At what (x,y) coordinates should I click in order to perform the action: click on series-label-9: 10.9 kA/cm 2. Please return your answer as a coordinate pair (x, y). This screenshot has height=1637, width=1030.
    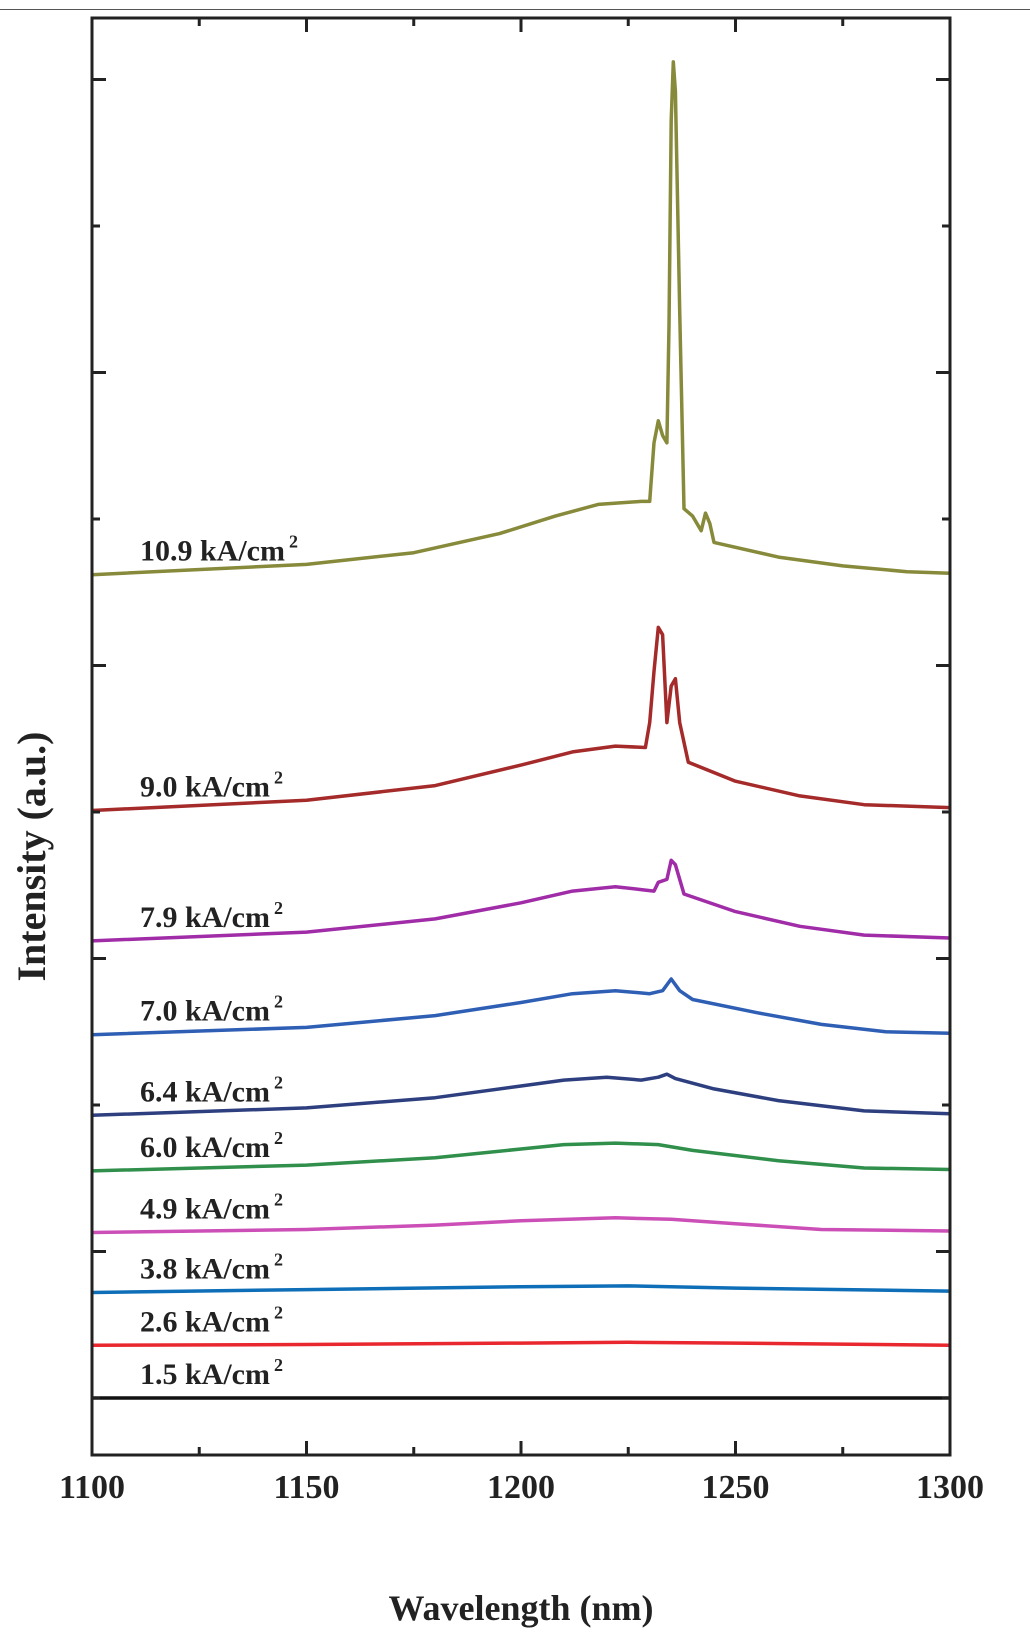
    Looking at the image, I should click on (219, 550).